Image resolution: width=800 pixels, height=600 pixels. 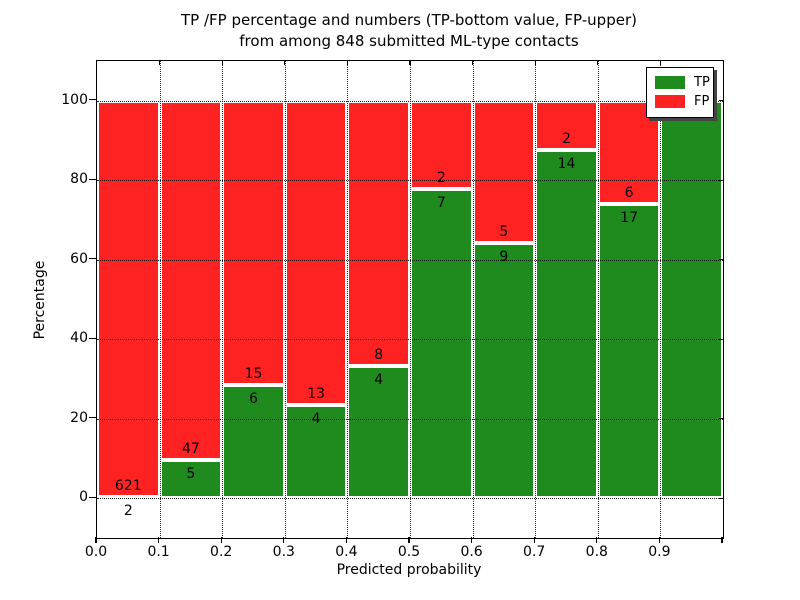 What do you see at coordinates (79, 417) in the screenshot?
I see `y-tick-label: 20` at bounding box center [79, 417].